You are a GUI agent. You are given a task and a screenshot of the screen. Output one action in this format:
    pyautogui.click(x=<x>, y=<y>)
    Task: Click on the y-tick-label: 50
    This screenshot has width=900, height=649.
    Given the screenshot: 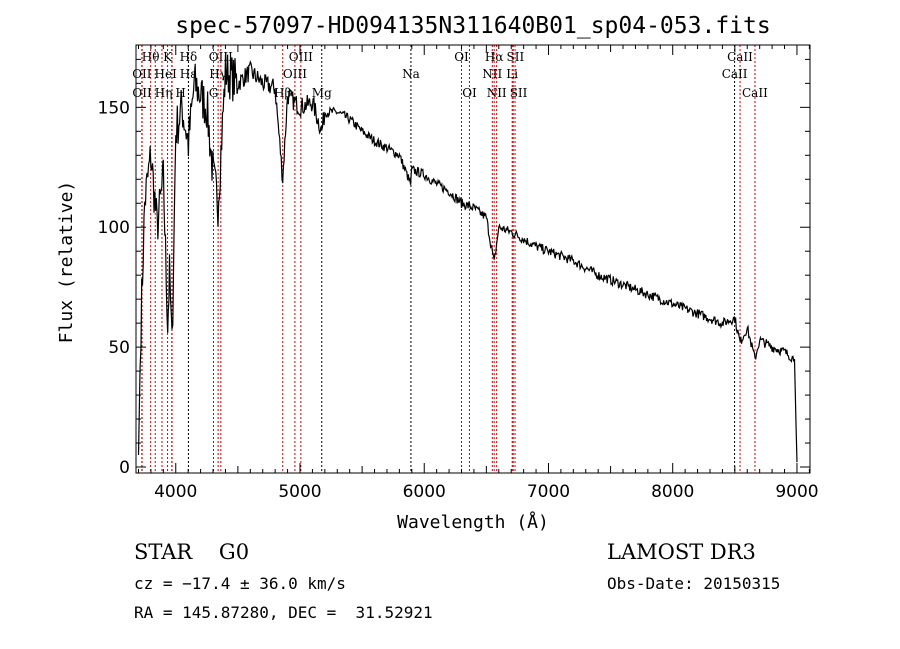 What is the action you would take?
    pyautogui.click(x=119, y=348)
    